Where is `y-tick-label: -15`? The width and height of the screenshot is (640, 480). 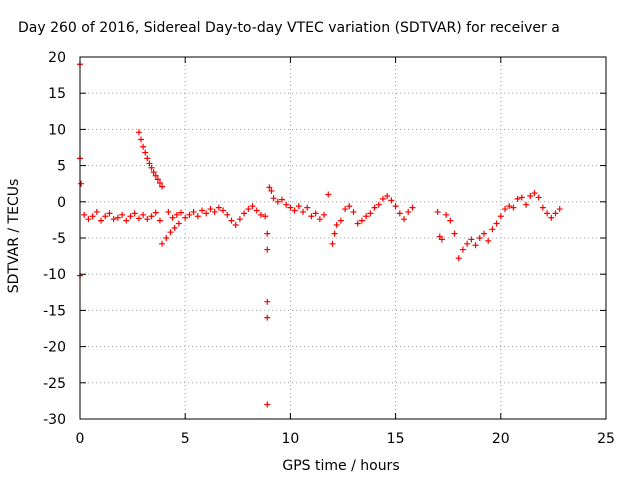
y-tick-label: -15 is located at coordinates (54, 311).